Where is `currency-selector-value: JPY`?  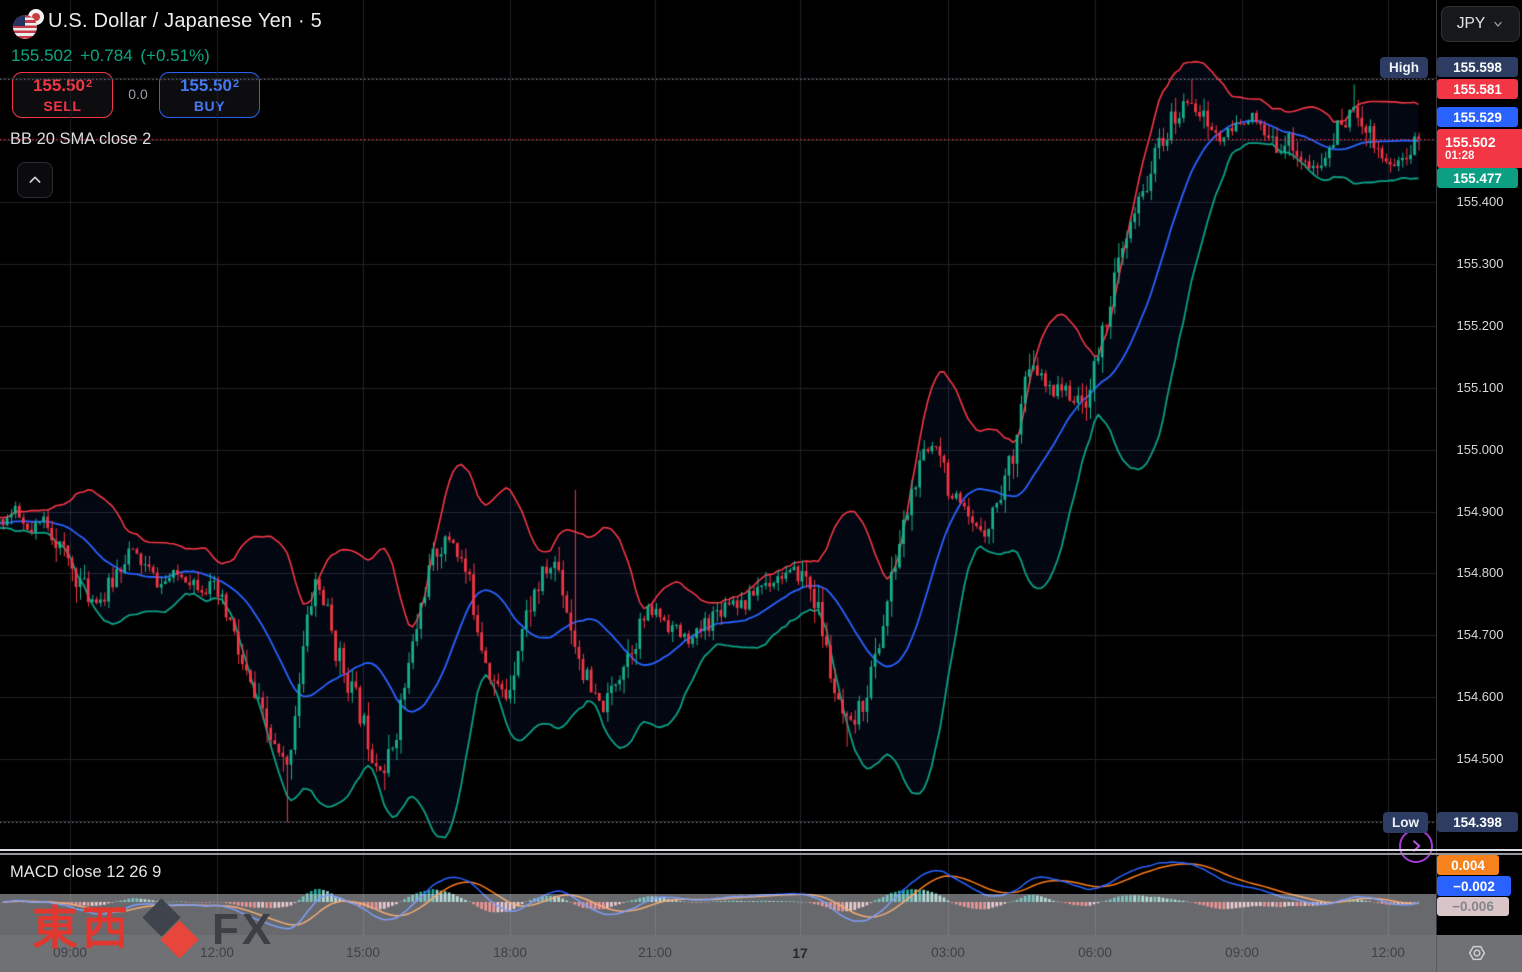 currency-selector-value: JPY is located at coordinates (1471, 23).